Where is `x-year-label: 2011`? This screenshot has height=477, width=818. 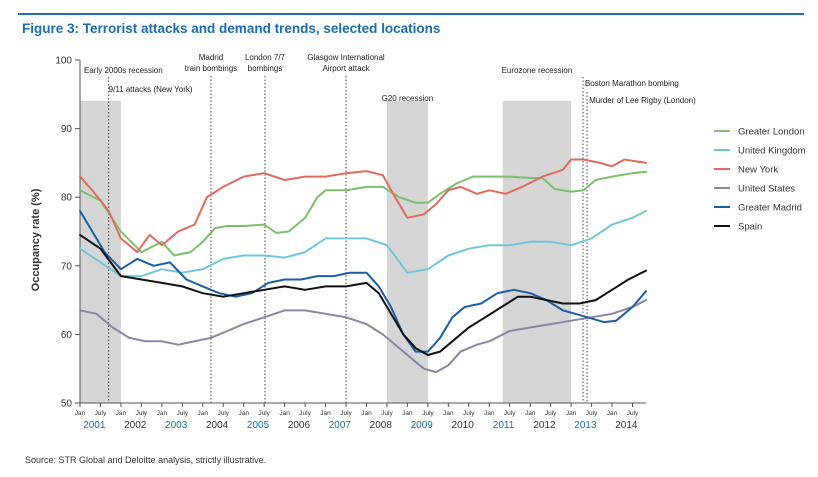
x-year-label: 2011 is located at coordinates (504, 425).